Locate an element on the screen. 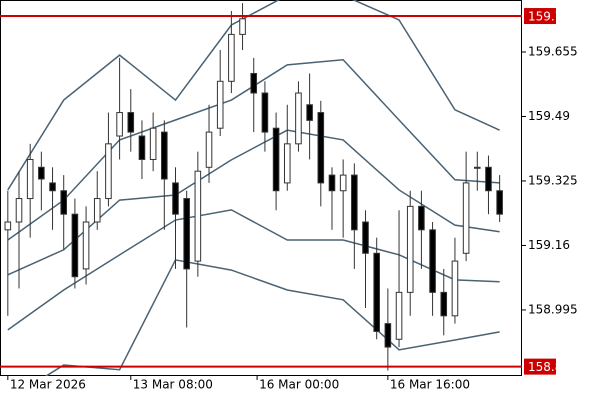  x-tick-label: 12 Mar 2026 is located at coordinates (48, 385).